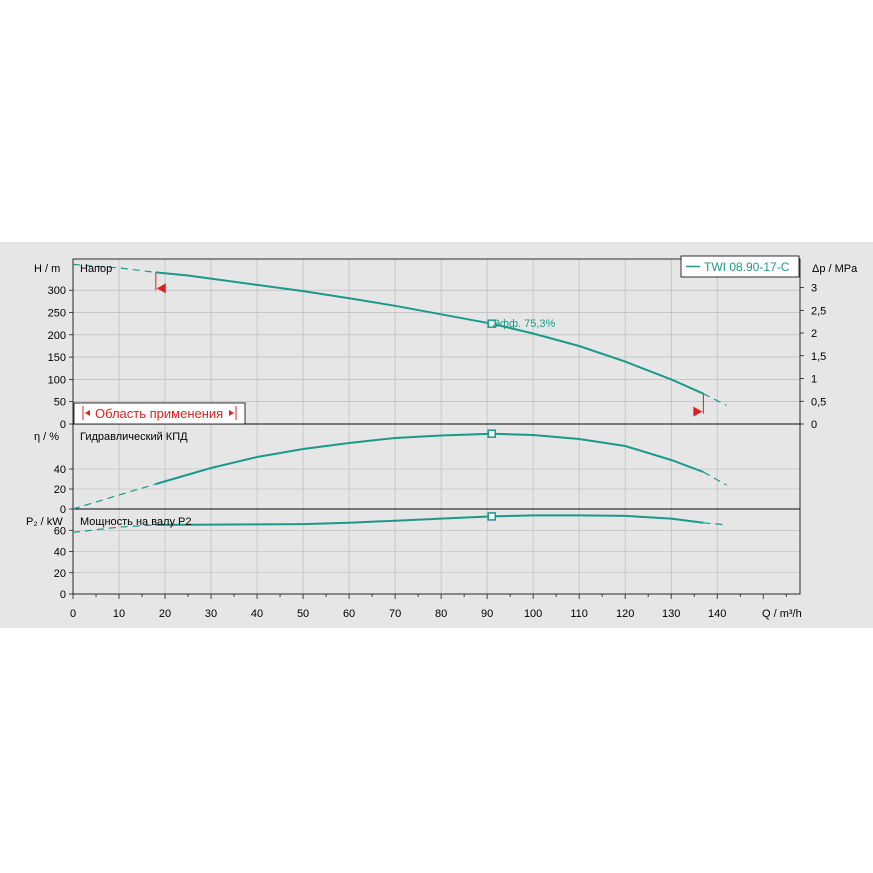  Describe the element at coordinates (349, 614) in the screenshot. I see `x-tick-label: 60` at that location.